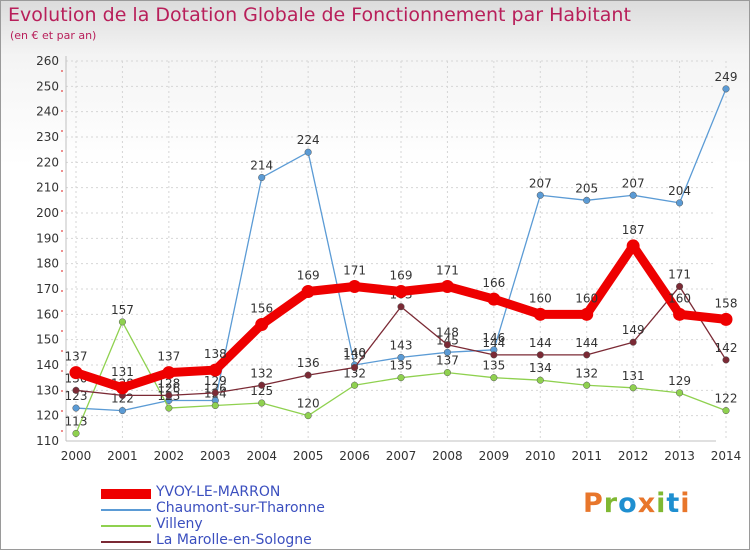 This screenshot has height=551, width=750. I want to click on data-label: 145, so click(447, 340).